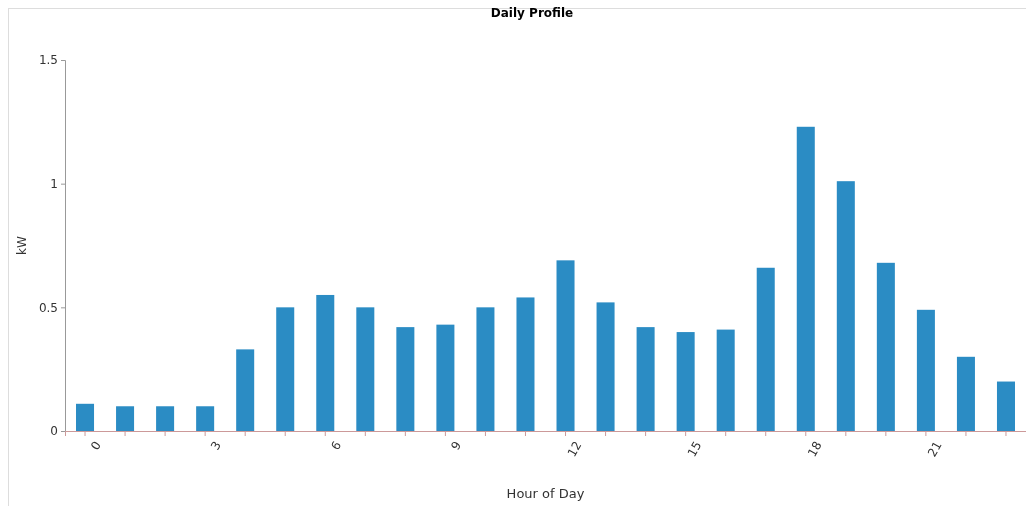 Image resolution: width=1026 pixels, height=506 pixels. I want to click on chart-title: Daily Profile, so click(532, 13).